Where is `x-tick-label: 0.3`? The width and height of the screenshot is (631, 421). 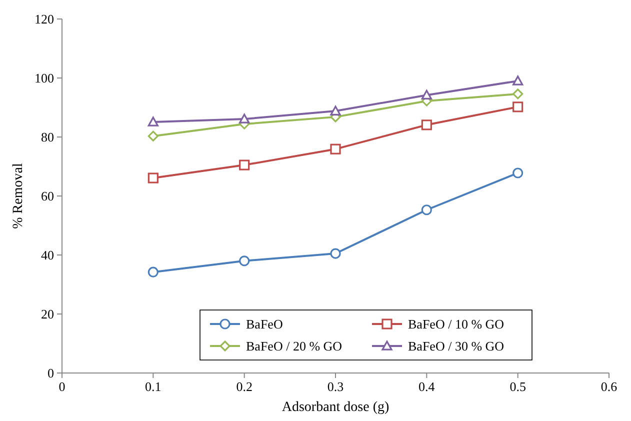
x-tick-label: 0.3 is located at coordinates (335, 386).